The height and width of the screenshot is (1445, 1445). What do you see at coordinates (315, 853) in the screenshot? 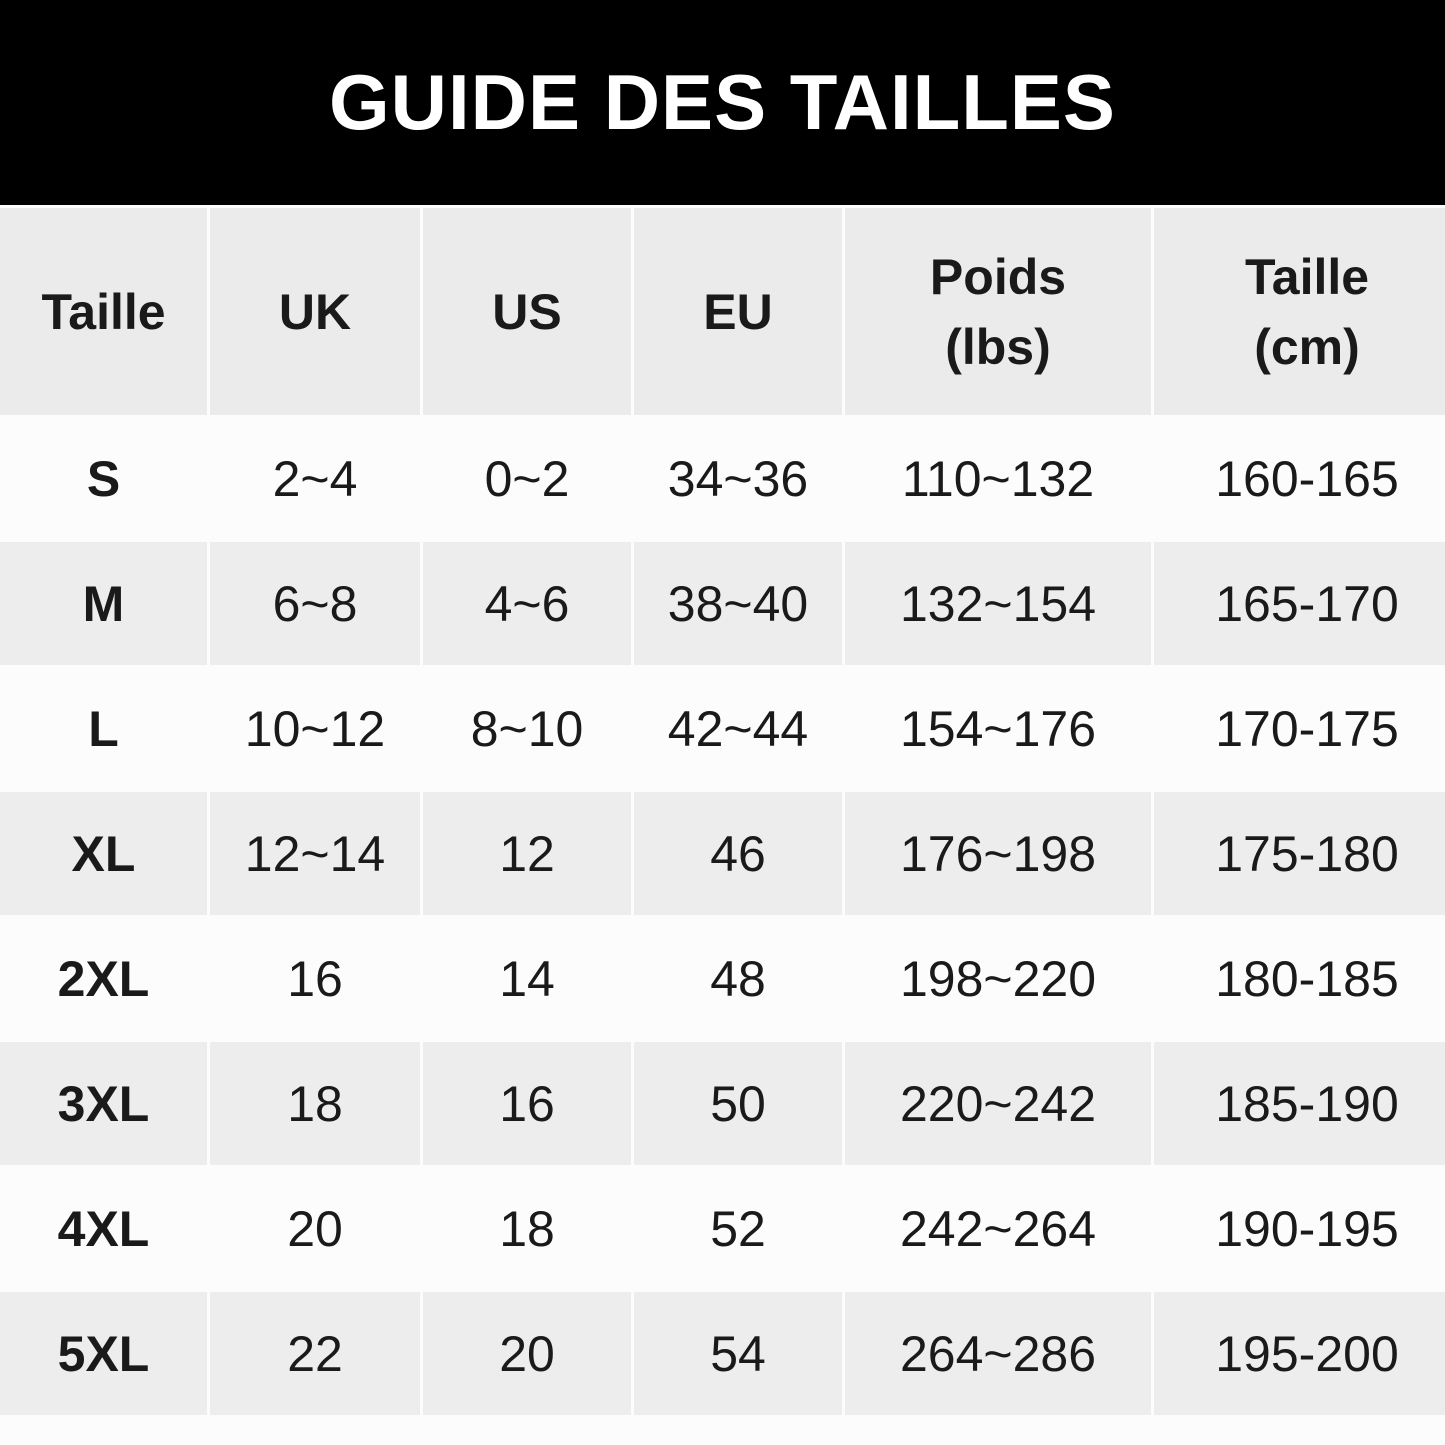
I see `table-cell: 12~14` at bounding box center [315, 853].